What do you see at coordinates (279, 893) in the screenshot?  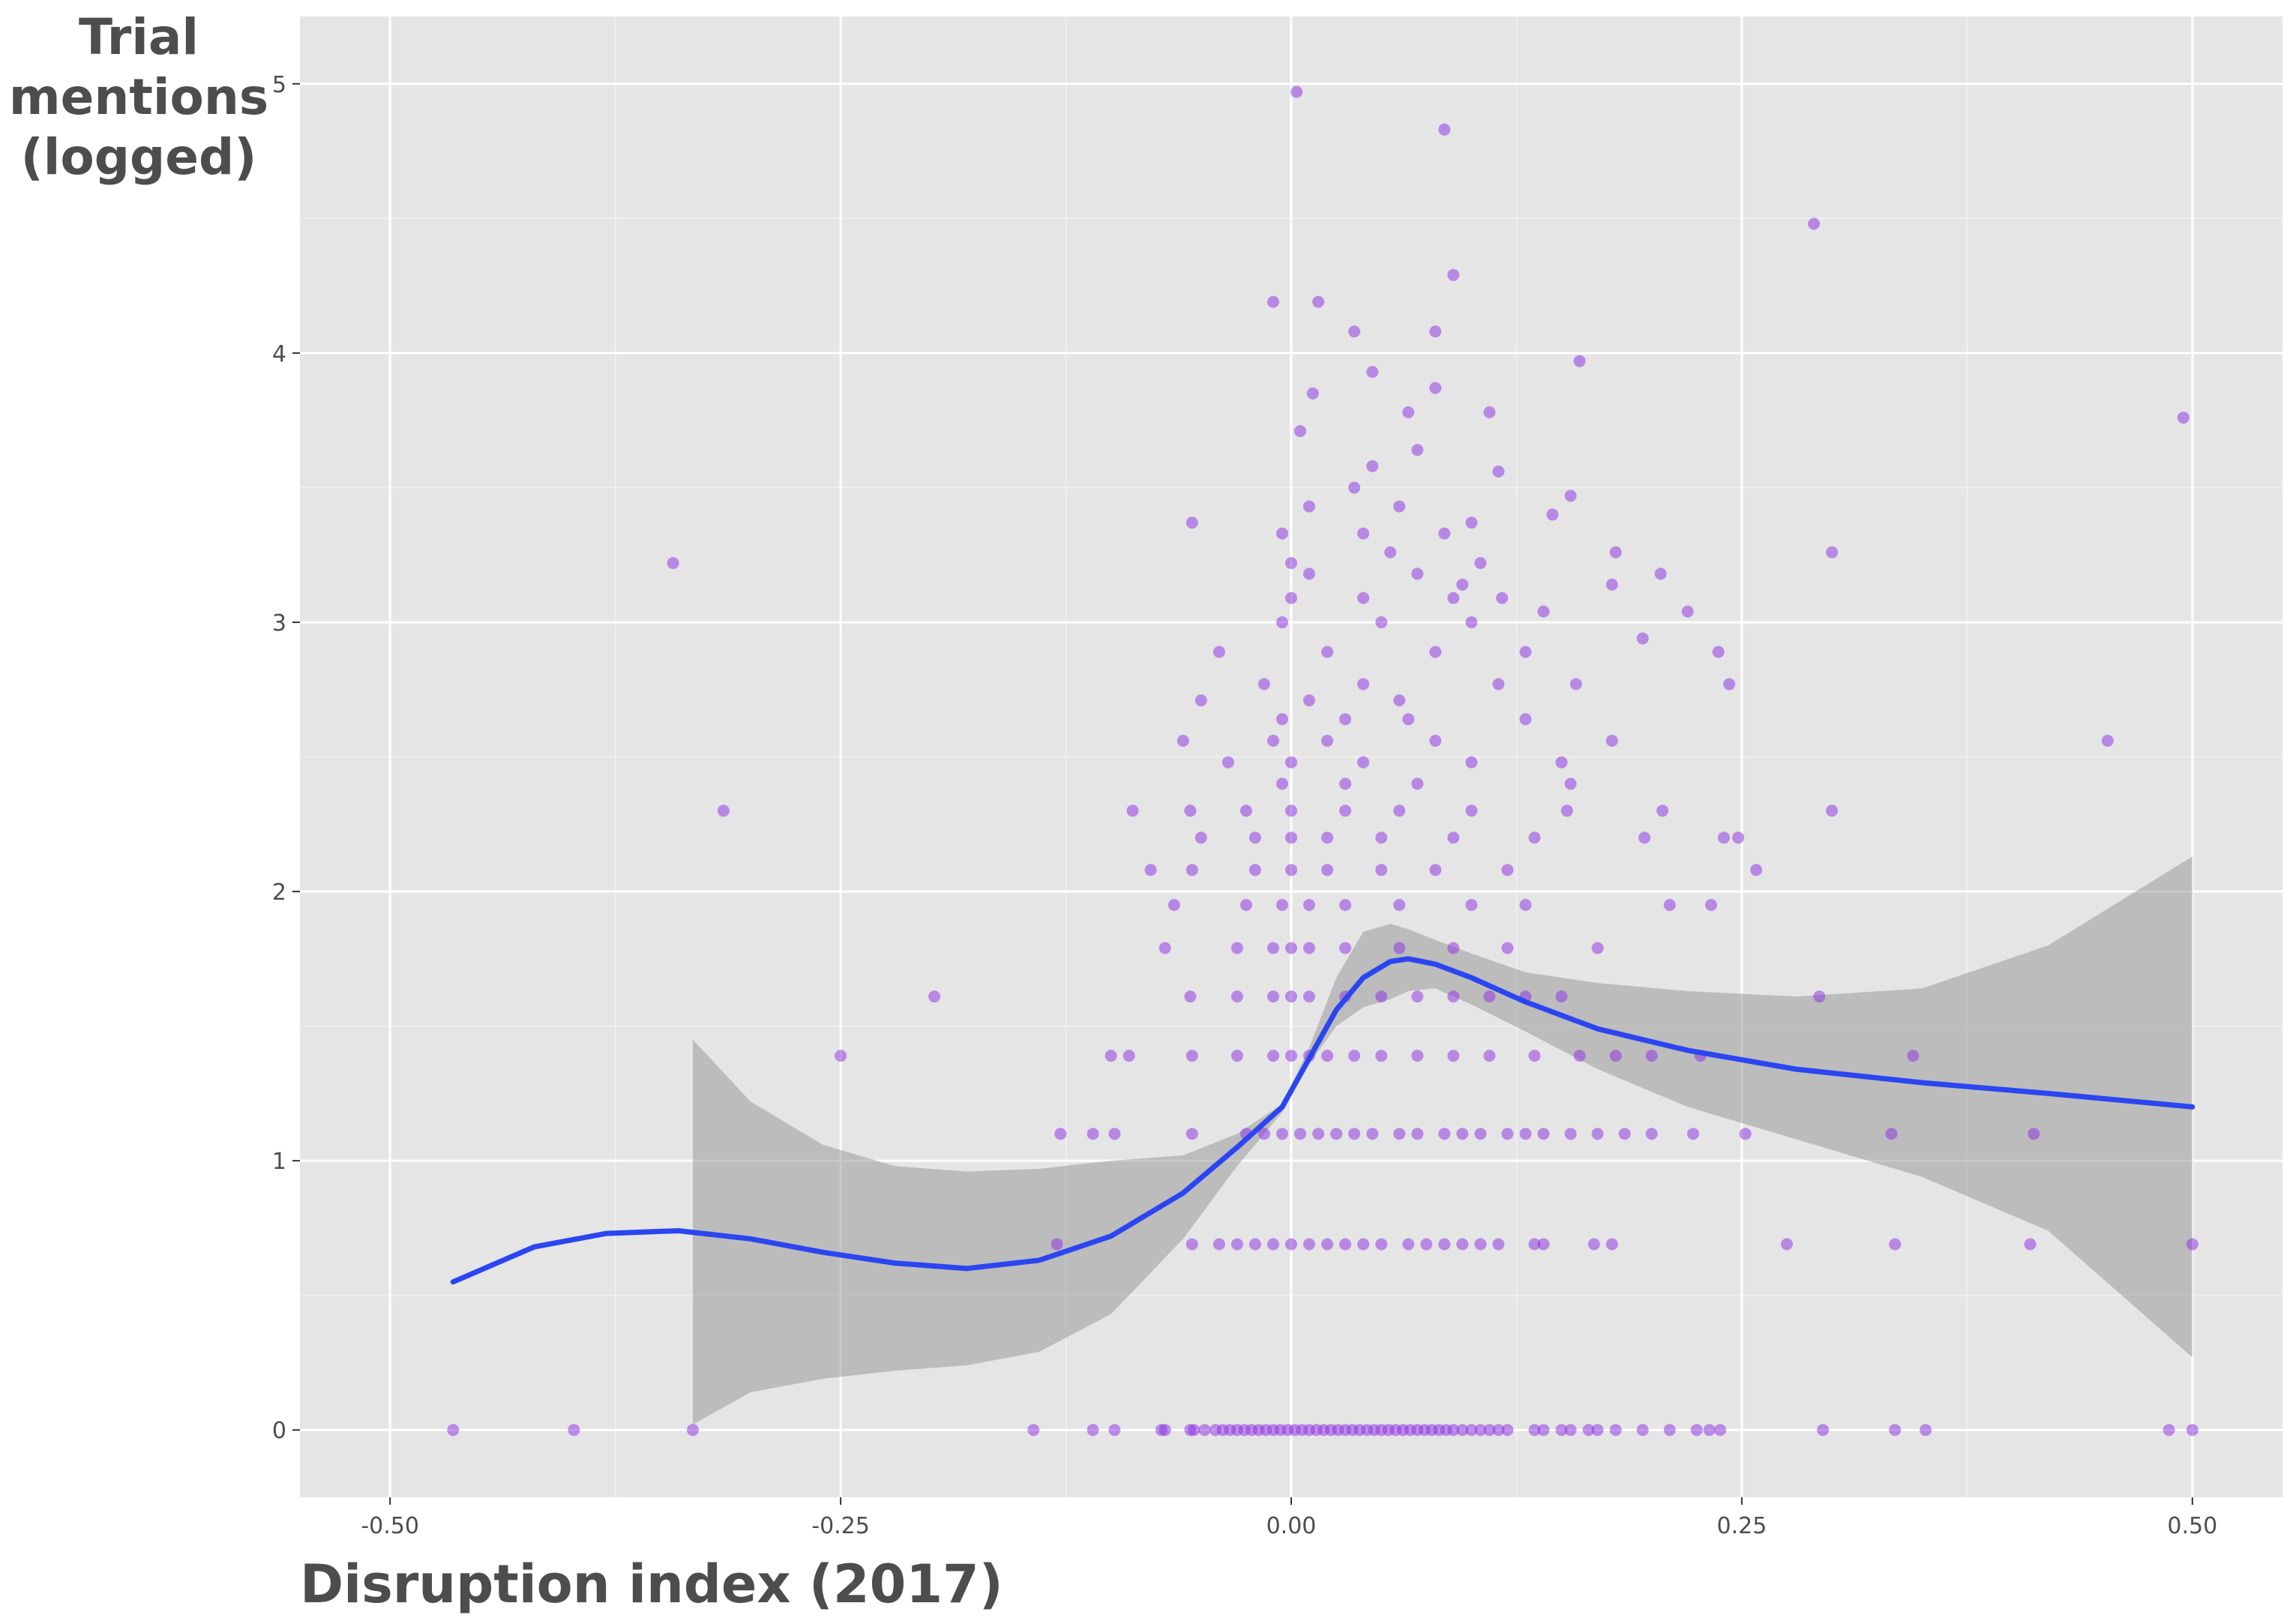 I see `y-tick-label: 2` at bounding box center [279, 893].